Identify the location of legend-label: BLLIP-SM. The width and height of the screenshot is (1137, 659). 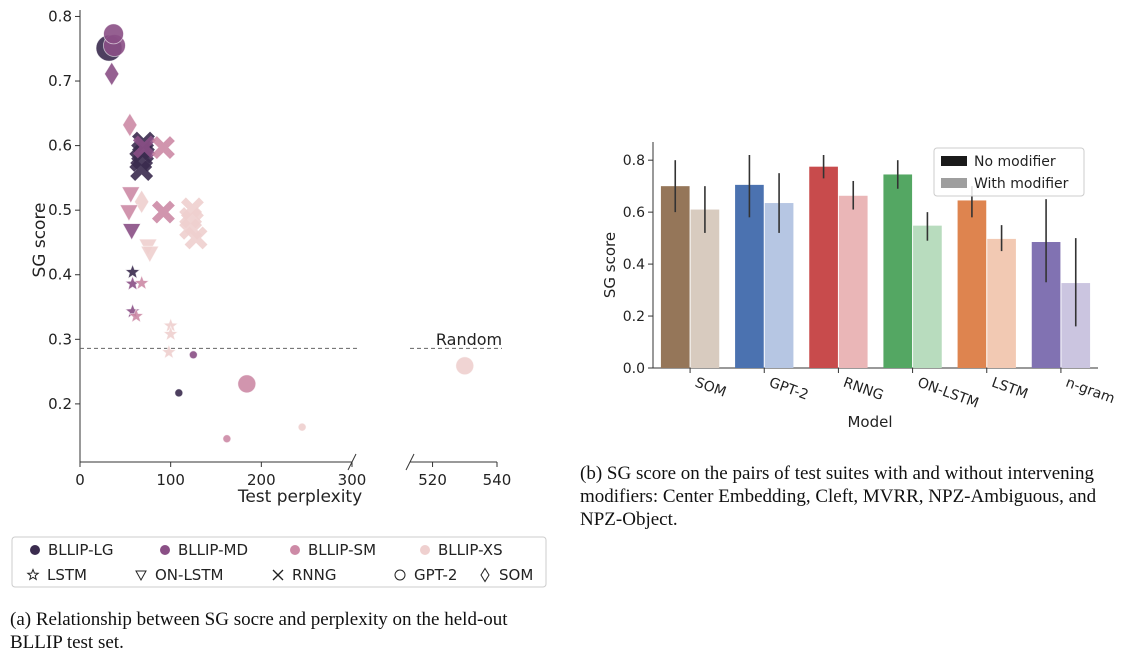
(342, 550).